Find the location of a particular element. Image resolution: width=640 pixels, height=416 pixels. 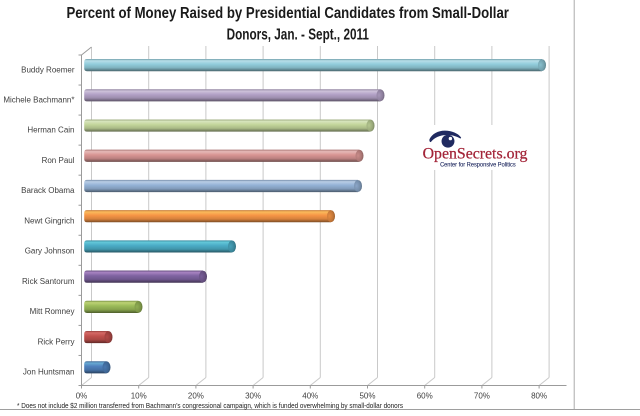

svg-text: Newt Gingrich is located at coordinates (49, 220).